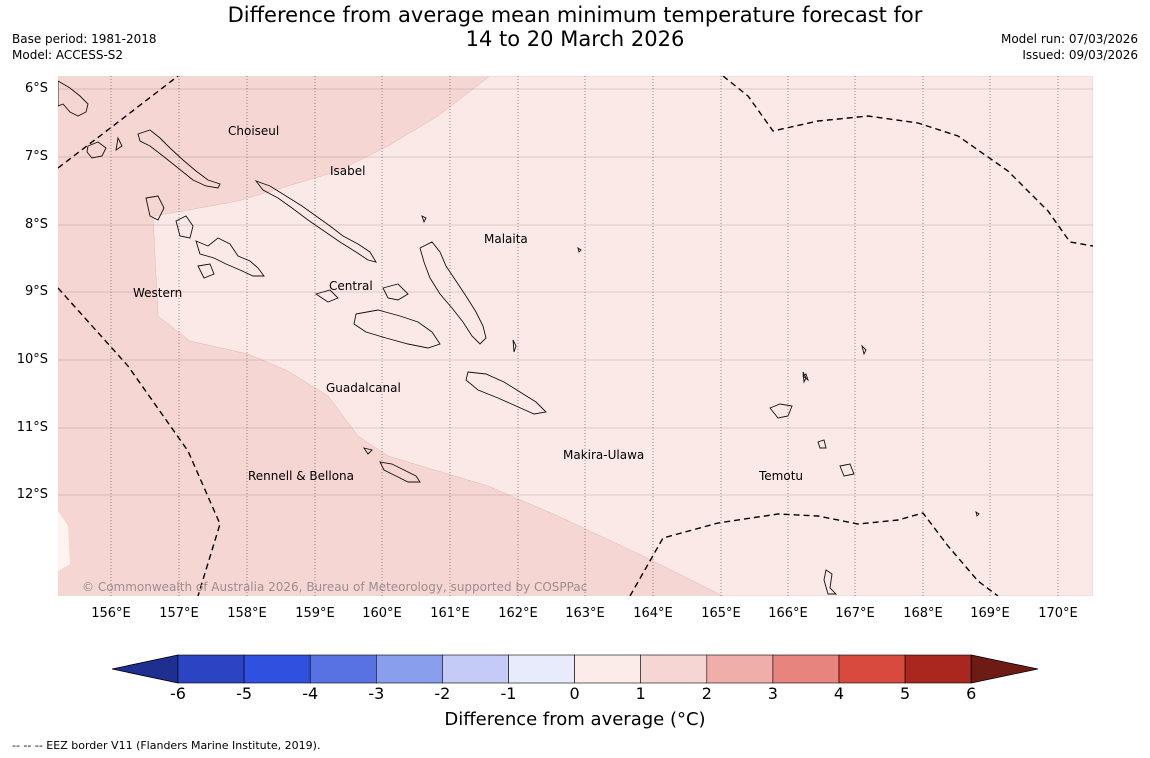 The image size is (1150, 758). I want to click on lat-label: 9°S, so click(36, 291).